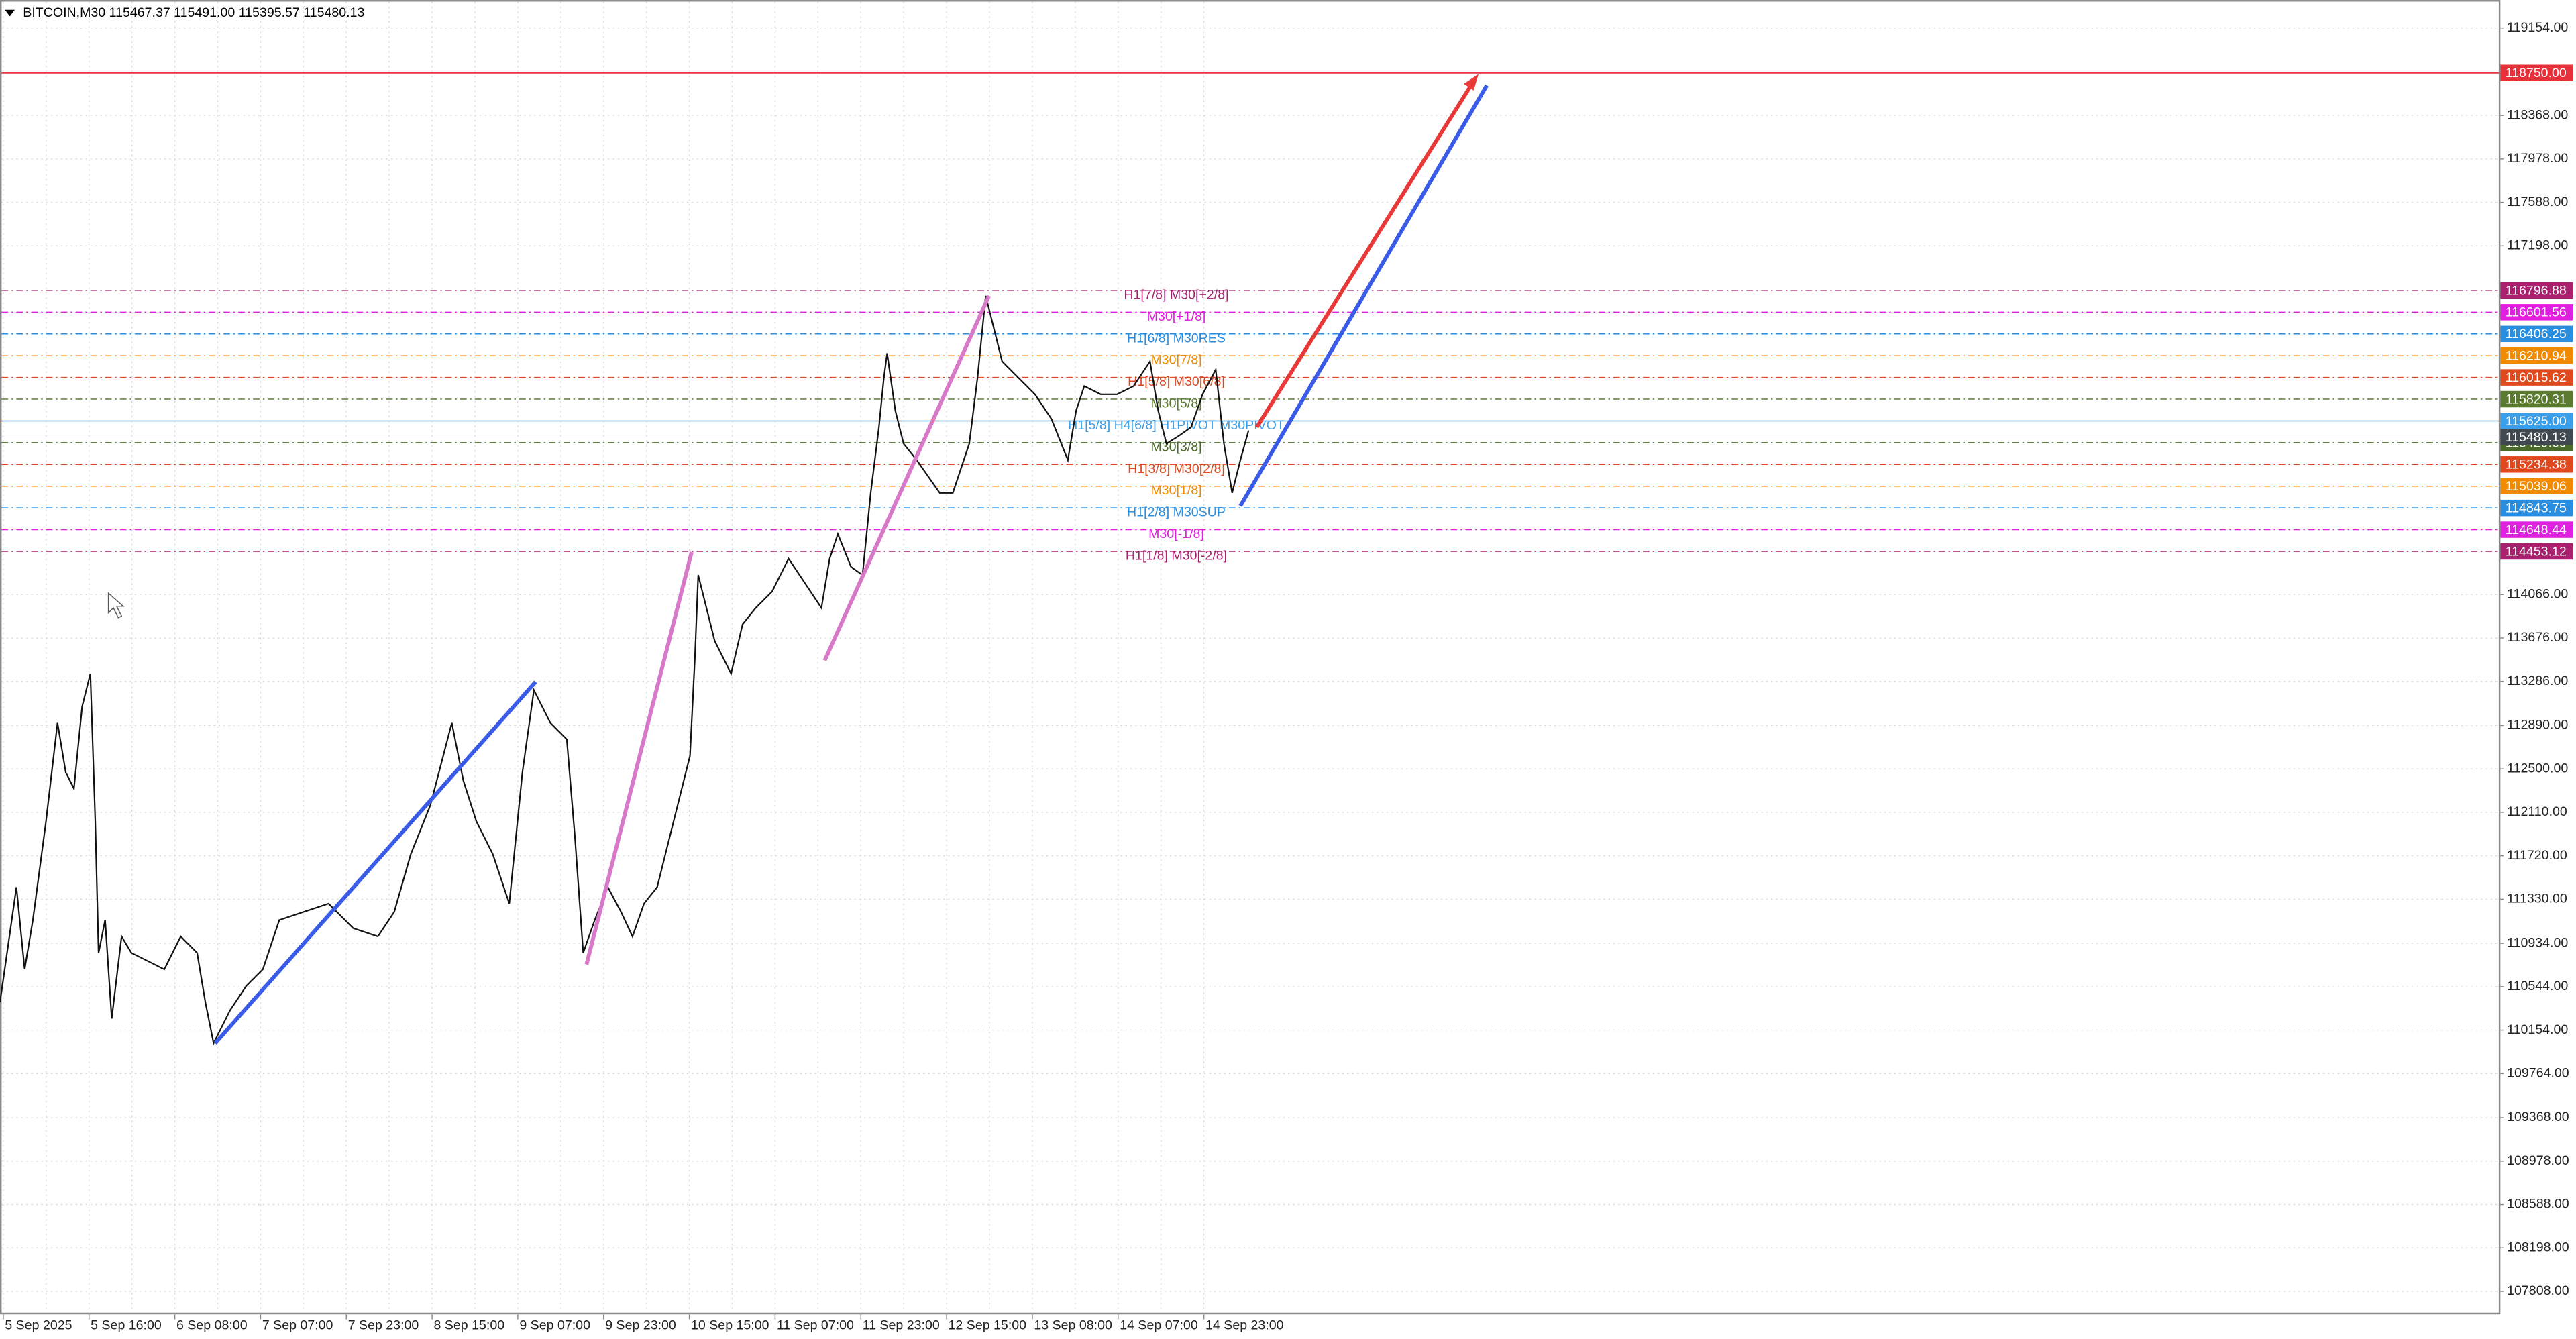 This screenshot has height=1339, width=2576. What do you see at coordinates (2538, 1073) in the screenshot?
I see `price-label: 109764.00` at bounding box center [2538, 1073].